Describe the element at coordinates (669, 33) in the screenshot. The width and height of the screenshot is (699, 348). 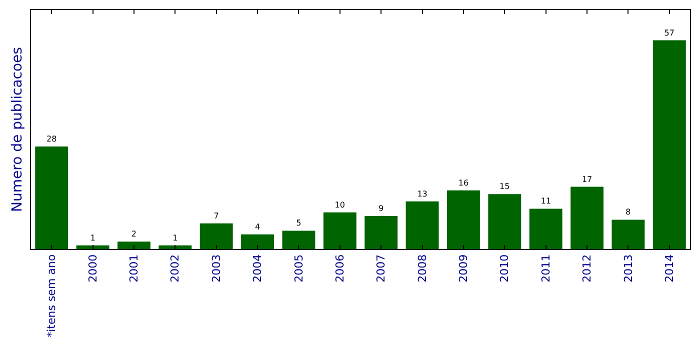
I see `data-label: 57` at that location.